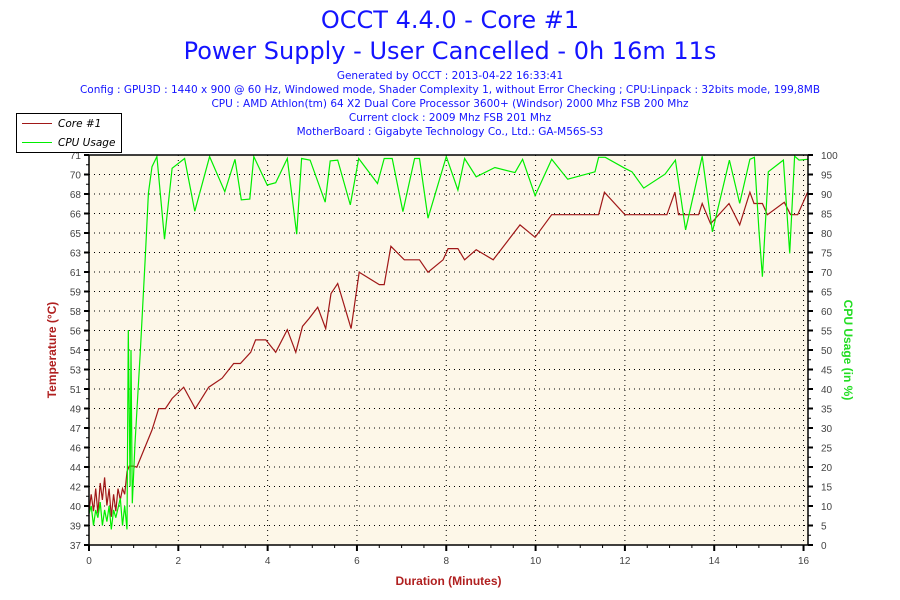  Describe the element at coordinates (827, 371) in the screenshot. I see `y2-tick-label: 45` at that location.